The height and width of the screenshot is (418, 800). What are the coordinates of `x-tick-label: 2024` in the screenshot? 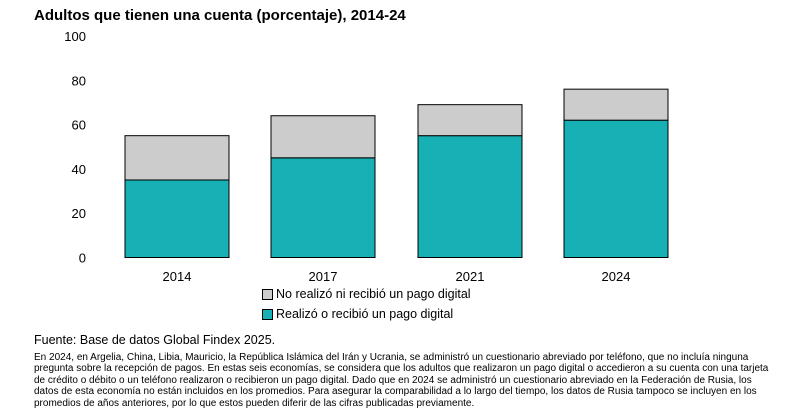 It's located at (616, 276).